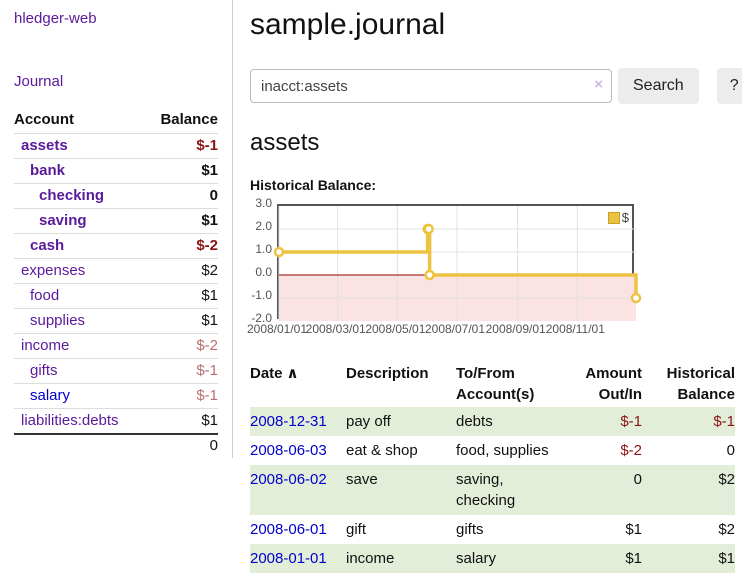  Describe the element at coordinates (729, 86) in the screenshot. I see `help-button: ?` at that location.